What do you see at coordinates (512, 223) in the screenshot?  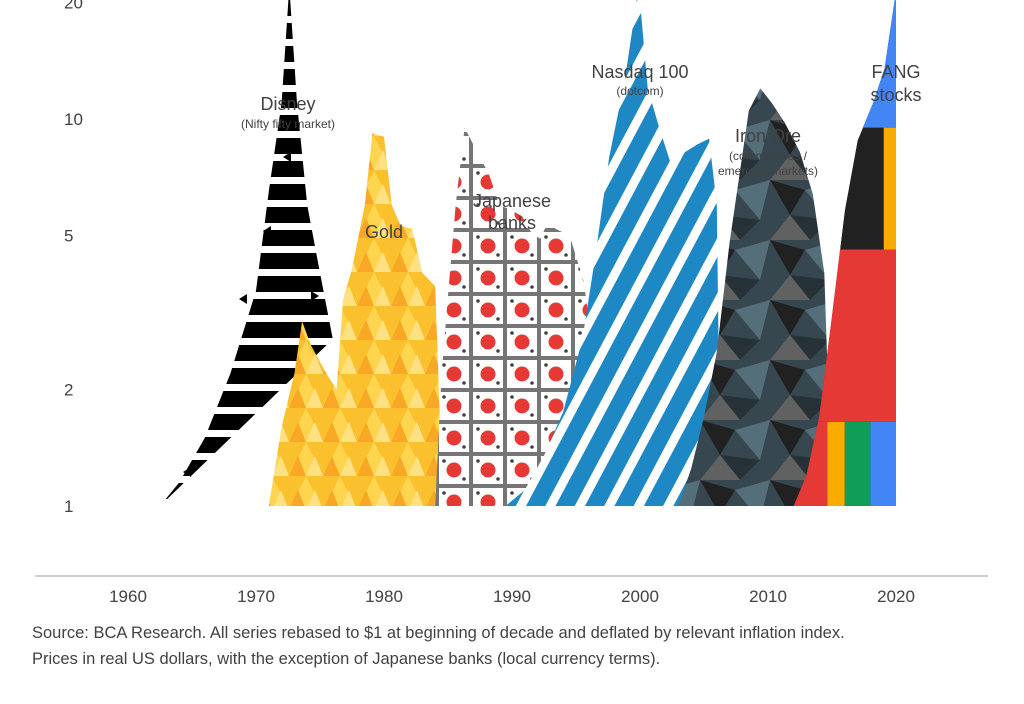 I see `label-japanese-banks-2: banks` at bounding box center [512, 223].